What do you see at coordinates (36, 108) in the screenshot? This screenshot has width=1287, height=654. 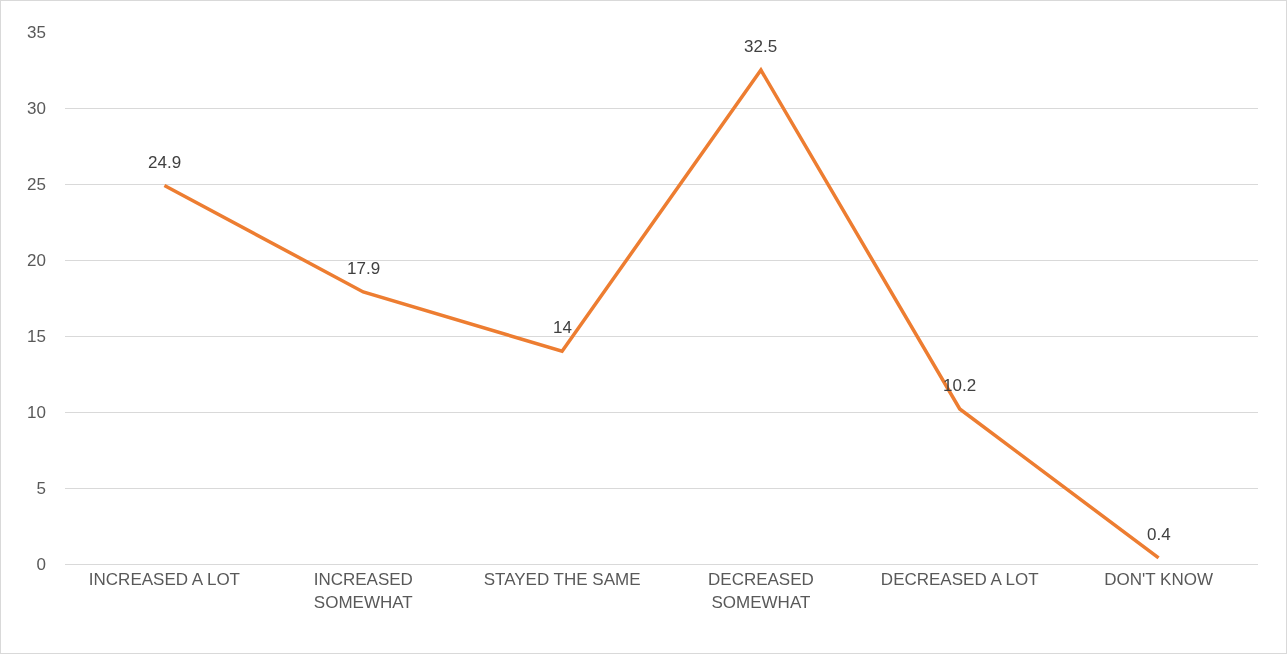 I see `y-tick-label: 30` at bounding box center [36, 108].